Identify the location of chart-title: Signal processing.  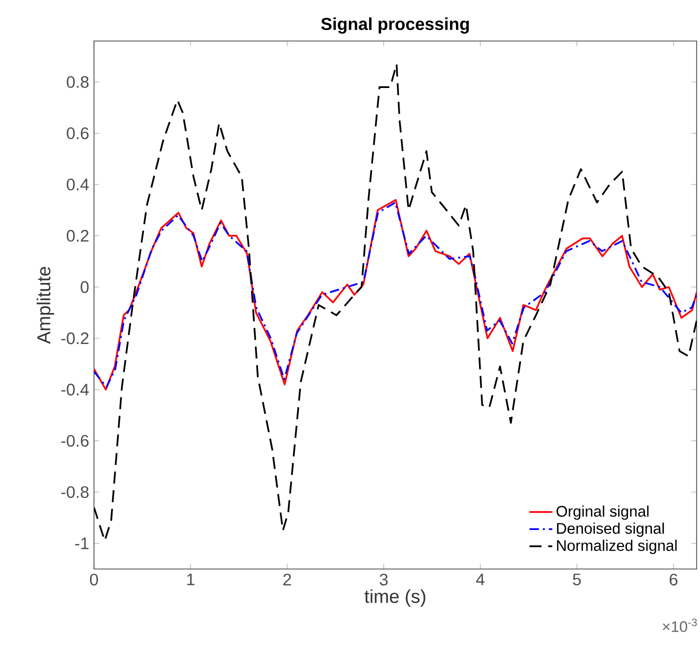
(395, 25).